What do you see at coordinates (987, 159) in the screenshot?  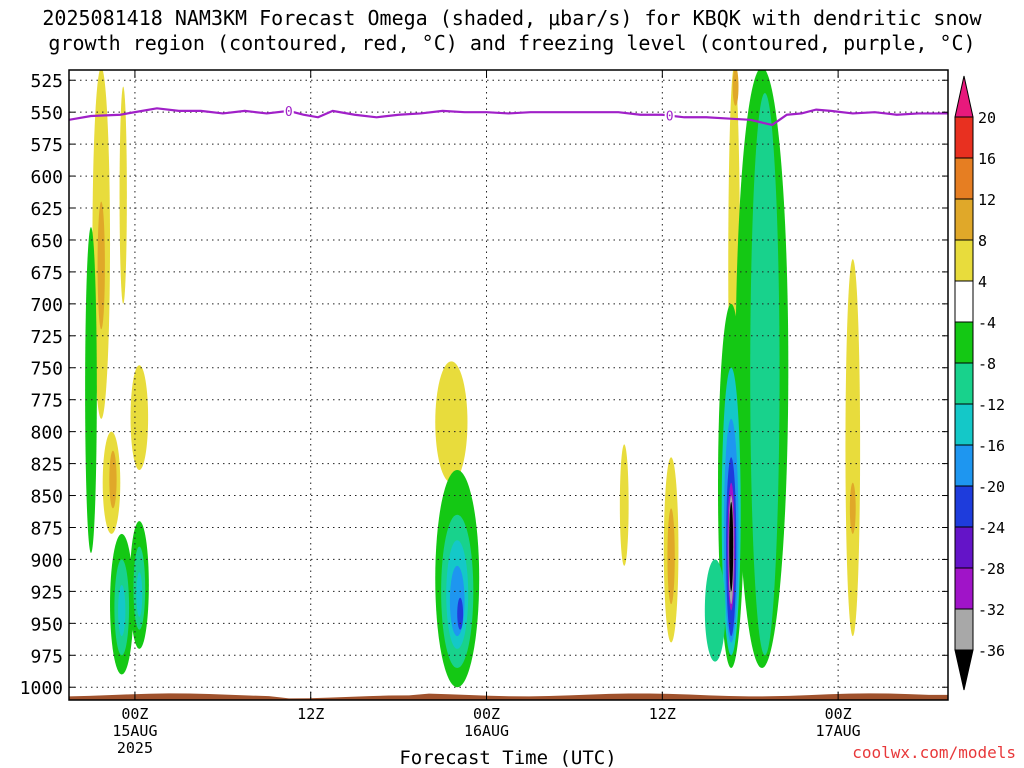 I see `colorbar-label: 16` at bounding box center [987, 159].